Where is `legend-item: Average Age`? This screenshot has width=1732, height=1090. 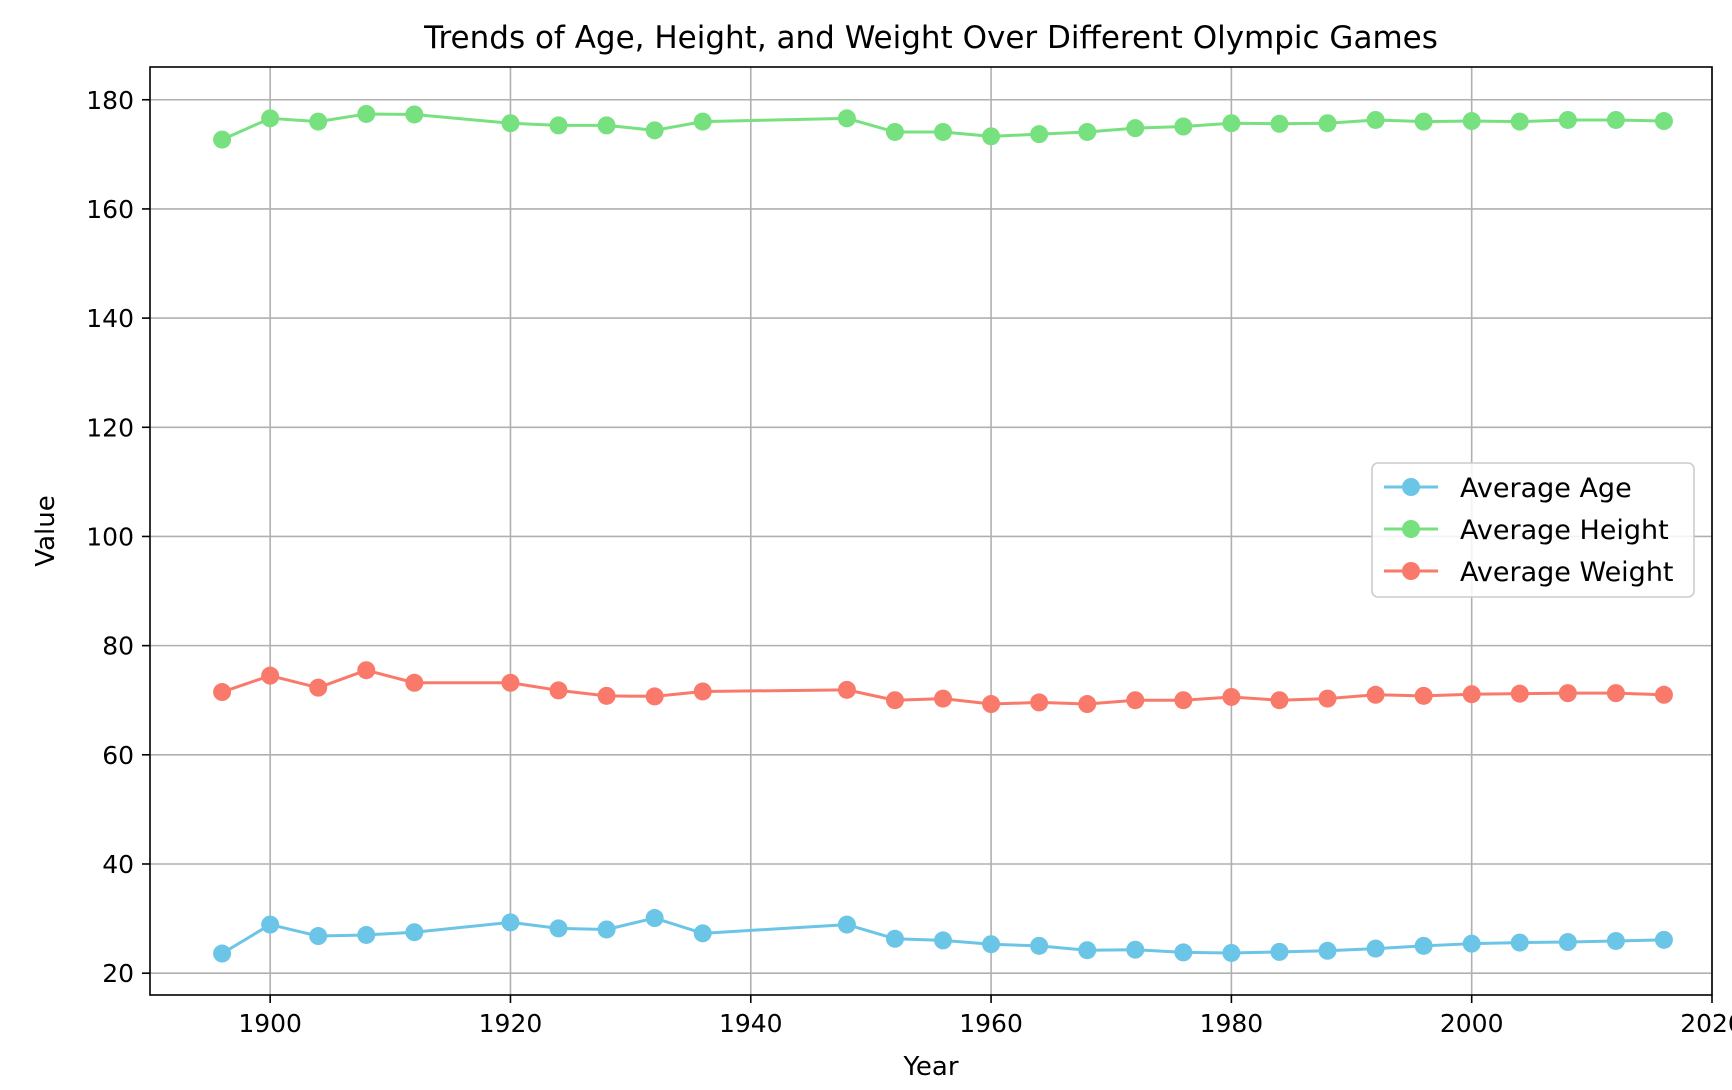
legend-item: Average Age is located at coordinates (1508, 488).